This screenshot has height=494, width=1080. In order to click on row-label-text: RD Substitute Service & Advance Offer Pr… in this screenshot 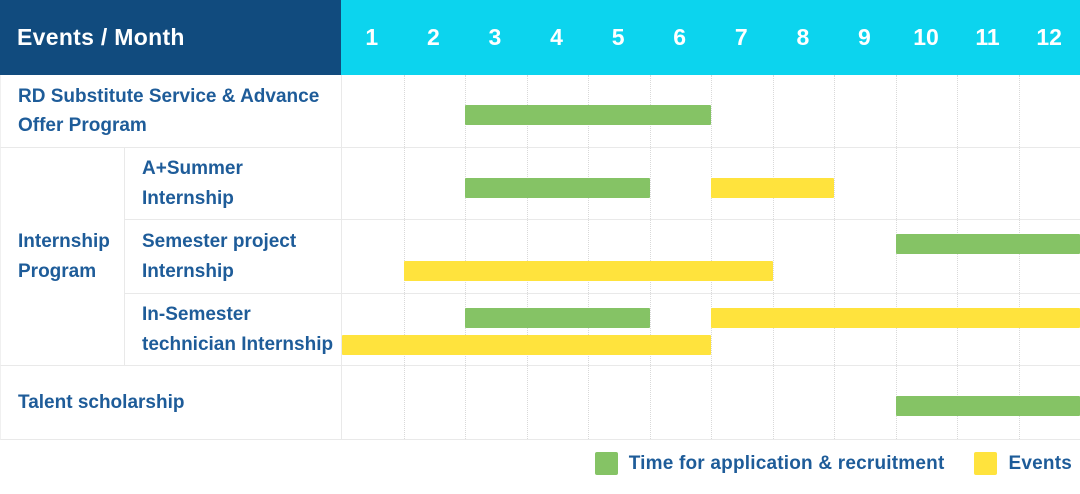, I will do `click(169, 110)`.